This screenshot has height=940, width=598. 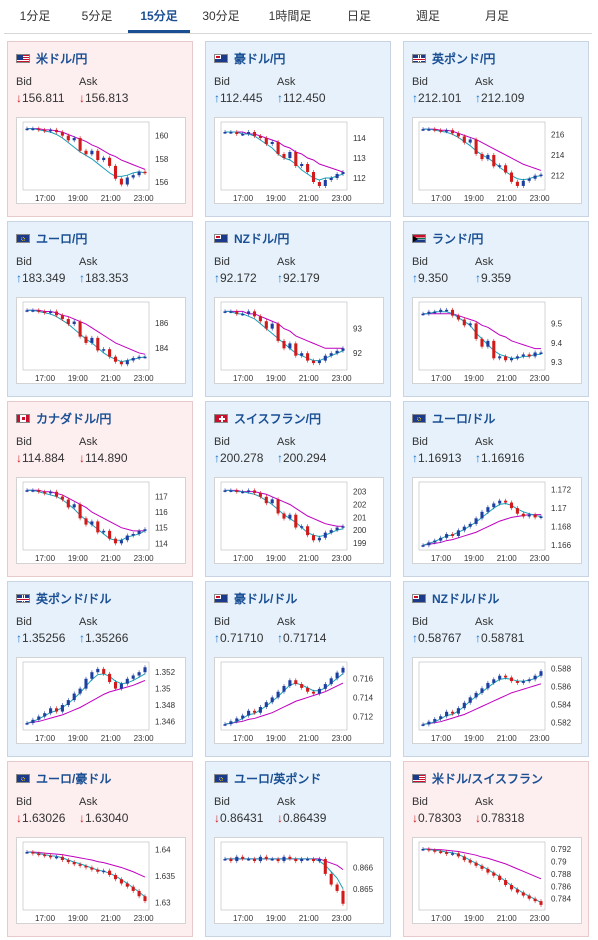 I want to click on rate-card-title: 豪ドル/円, so click(x=249, y=58).